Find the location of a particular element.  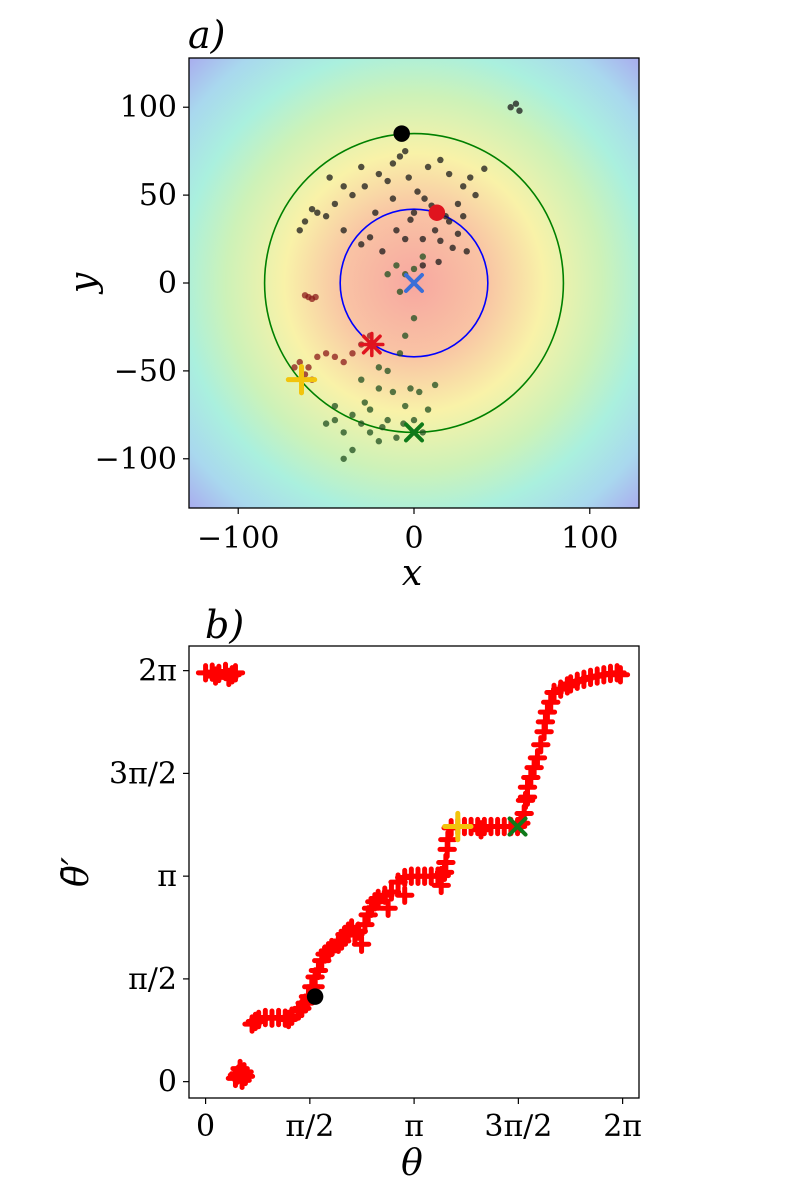

y-tick-label-b: π/2 is located at coordinates (152, 979).